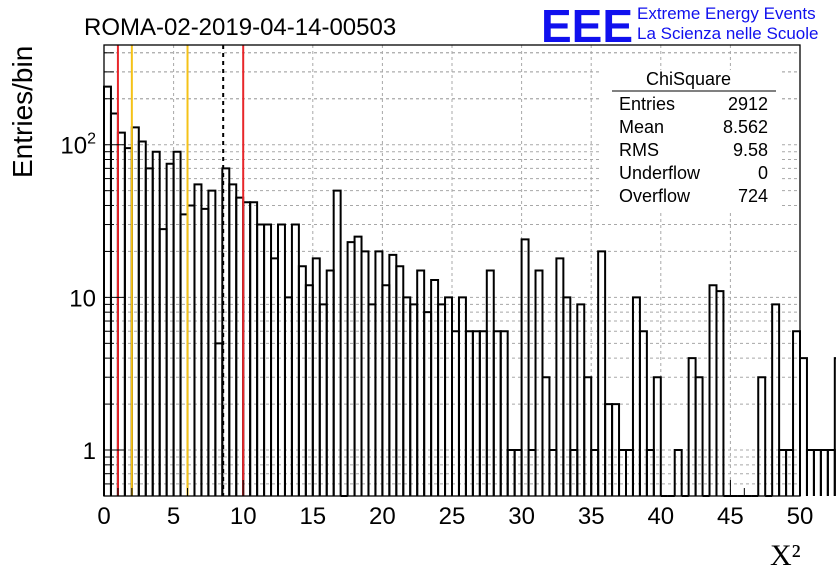  I want to click on y-tick-label: 102, so click(78, 145).